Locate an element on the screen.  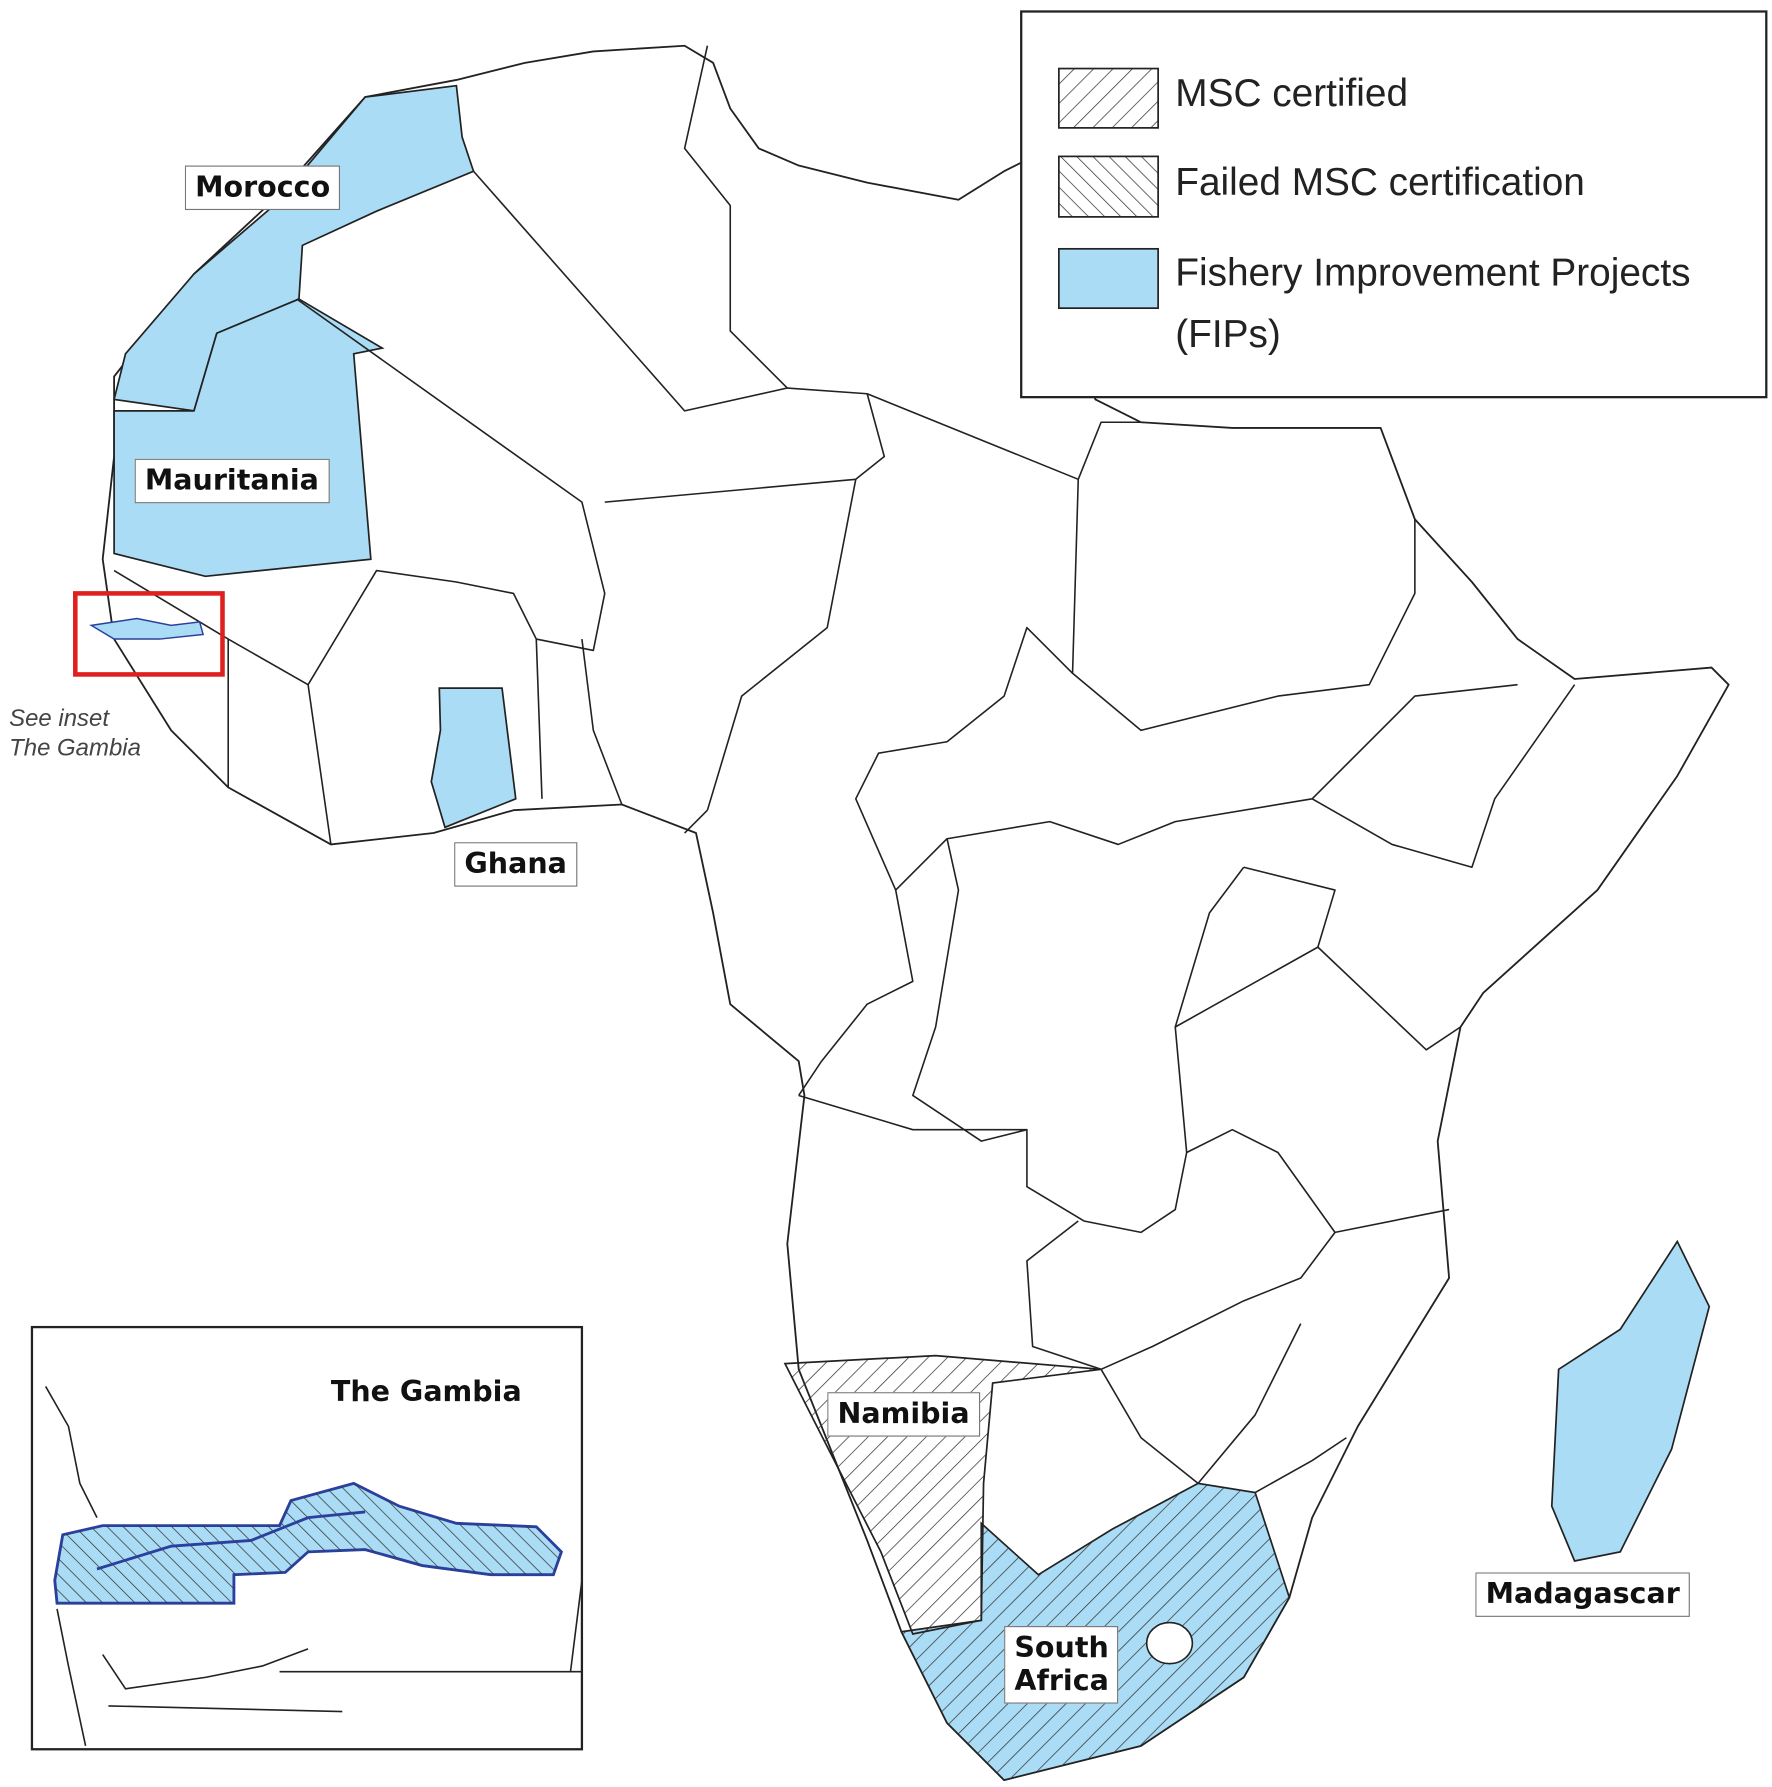
gambia-hatch is located at coordinates (308, 1543).